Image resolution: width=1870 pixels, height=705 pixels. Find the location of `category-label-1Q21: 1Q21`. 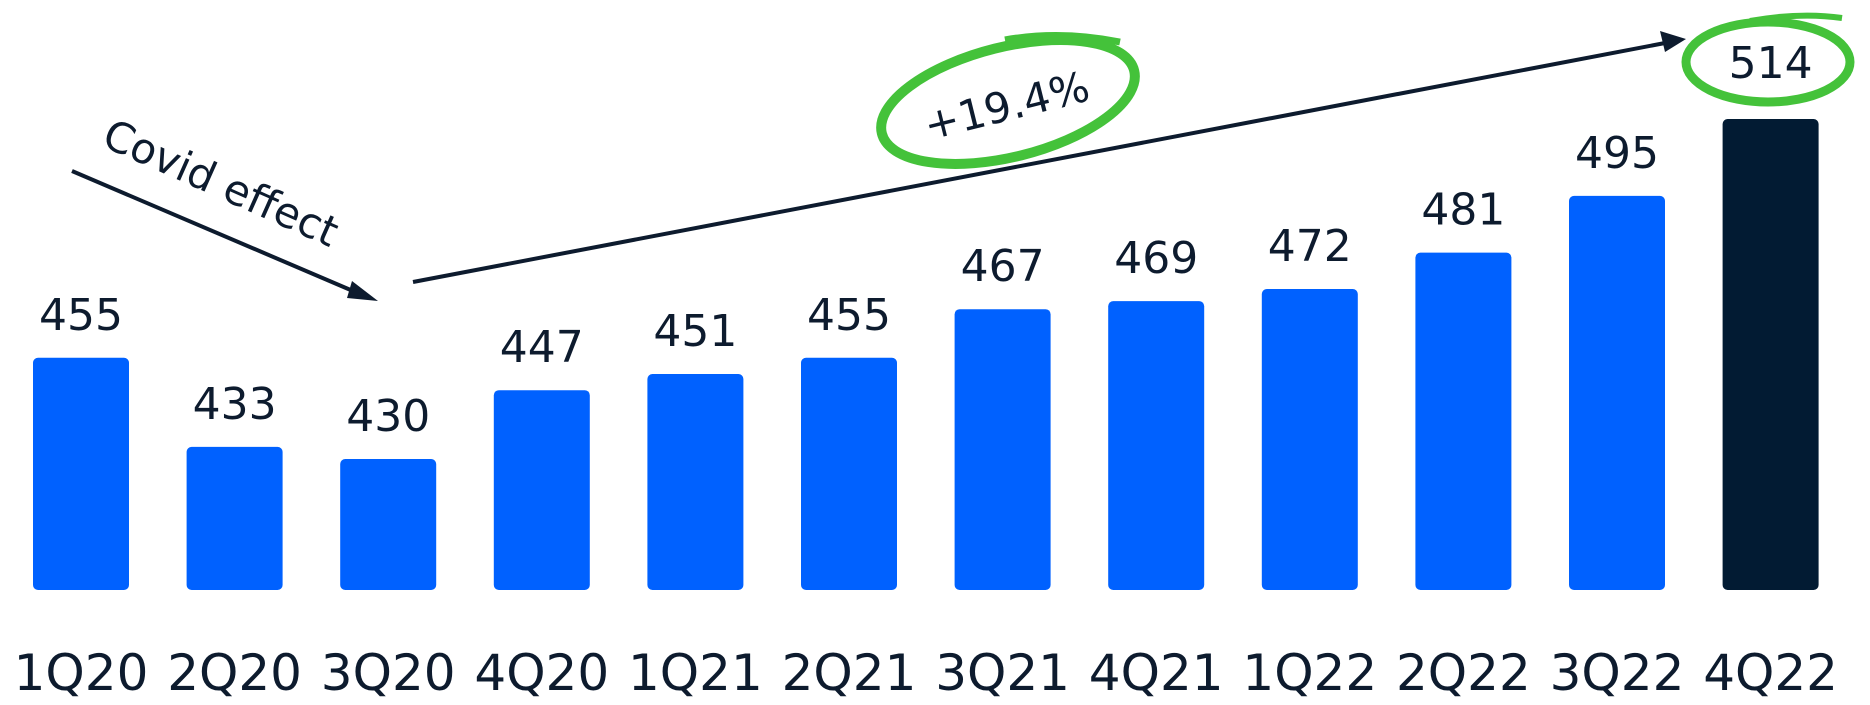

category-label-1Q21: 1Q21 is located at coordinates (695, 673).